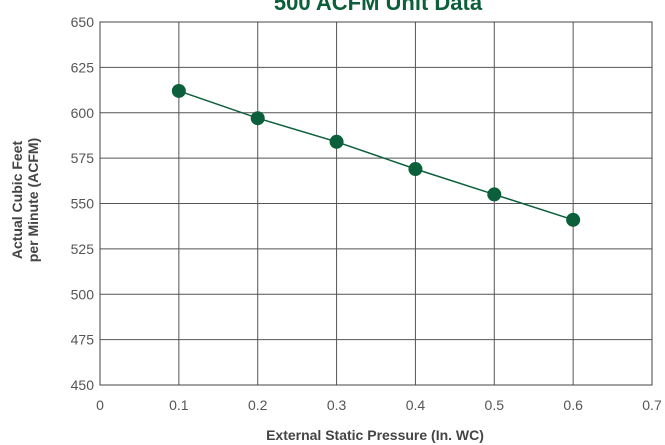 The height and width of the screenshot is (445, 665). What do you see at coordinates (17, 200) in the screenshot?
I see `y-axis-title-line-1: Actual Cubic Feet` at bounding box center [17, 200].